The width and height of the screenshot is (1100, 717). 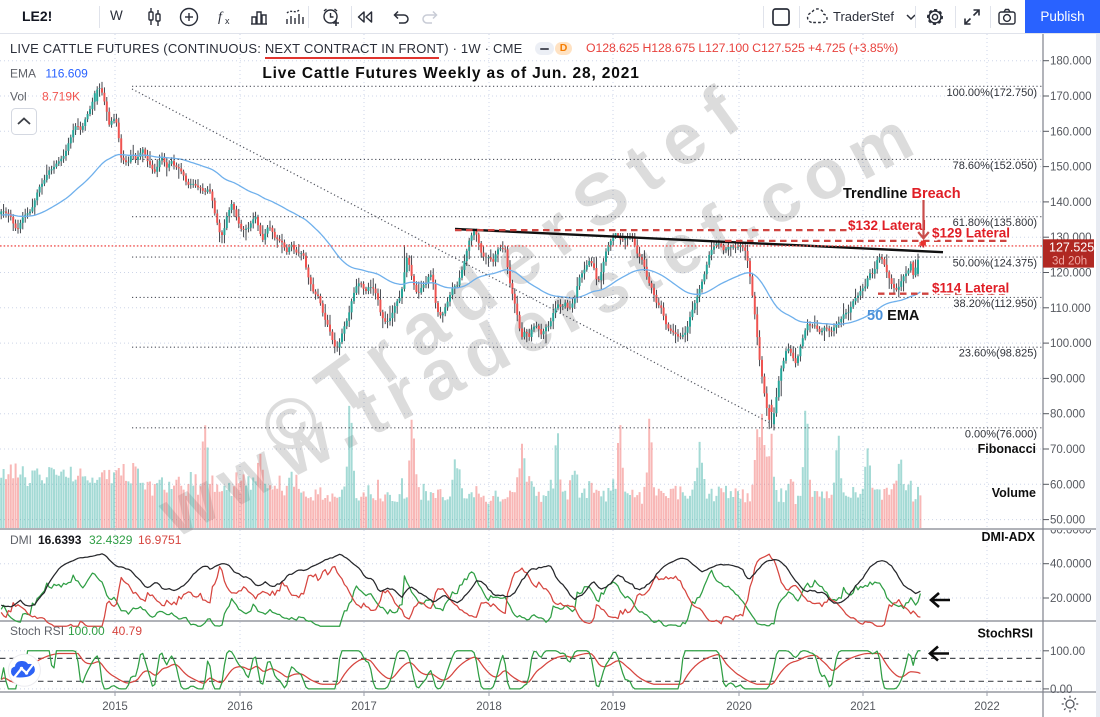 What do you see at coordinates (1069, 262) in the screenshot?
I see `svg-text: 3d 20h` at bounding box center [1069, 262].